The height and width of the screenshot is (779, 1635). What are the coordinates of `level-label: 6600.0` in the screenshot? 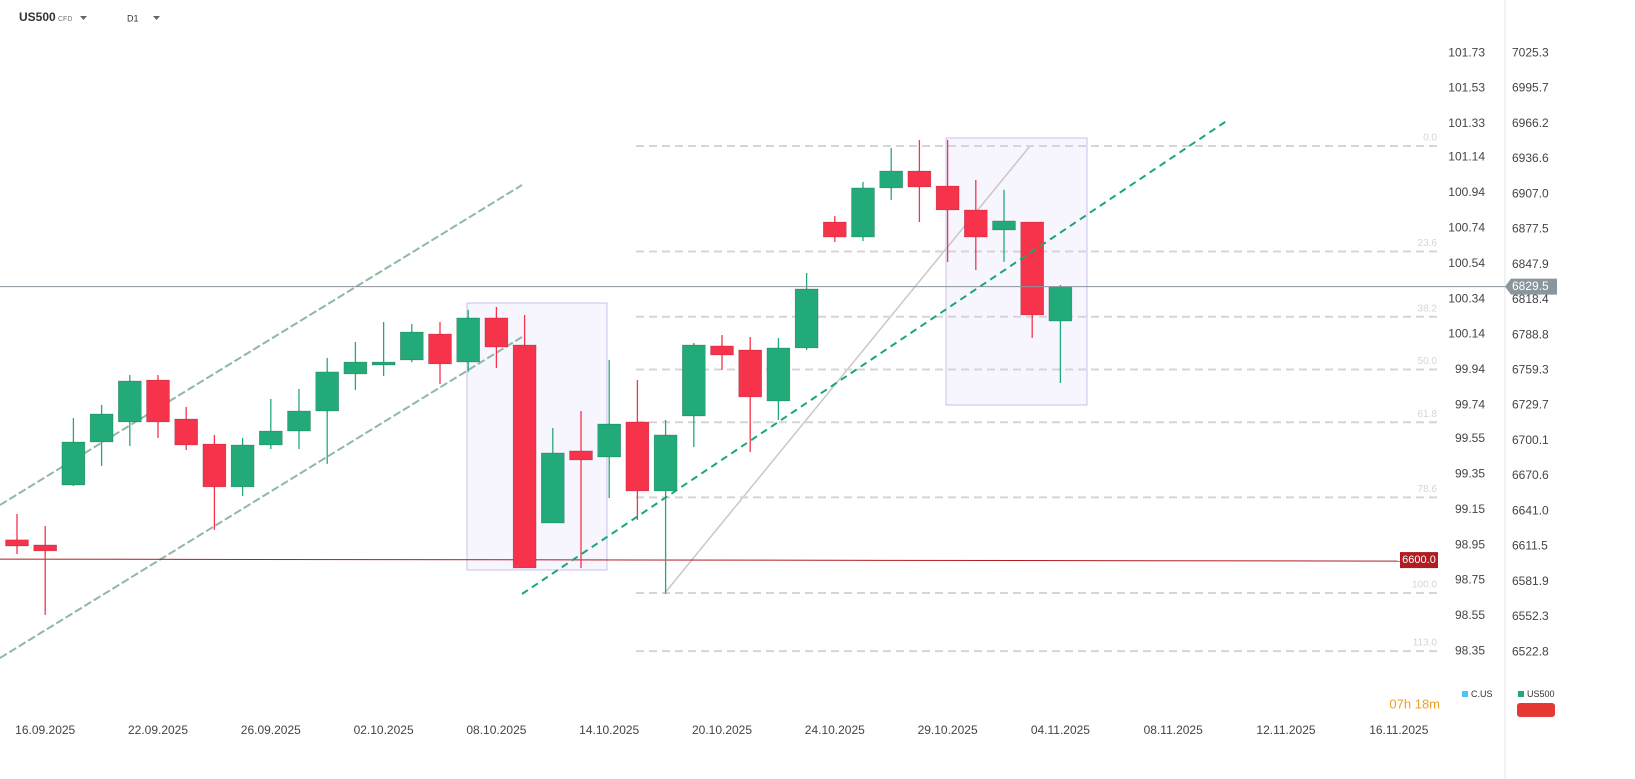 It's located at (1419, 560).